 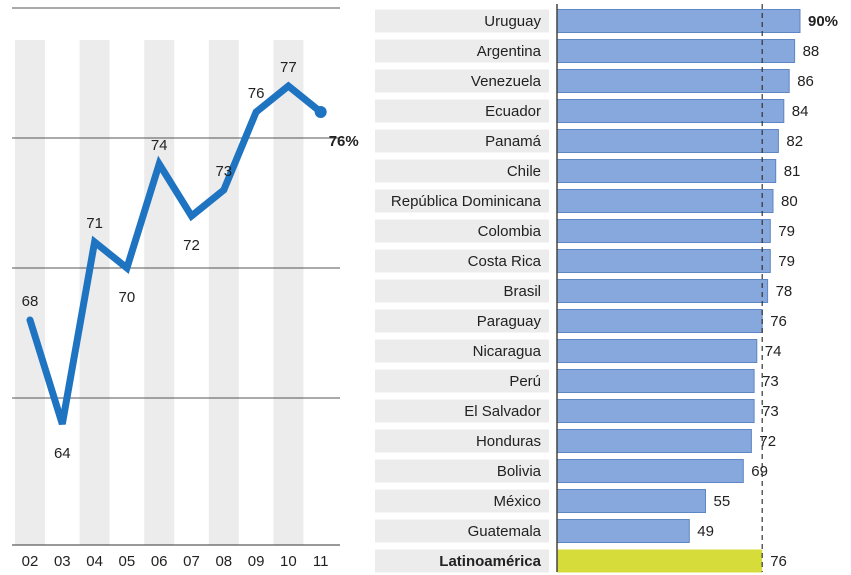 What do you see at coordinates (159, 145) in the screenshot?
I see `data-label: 74` at bounding box center [159, 145].